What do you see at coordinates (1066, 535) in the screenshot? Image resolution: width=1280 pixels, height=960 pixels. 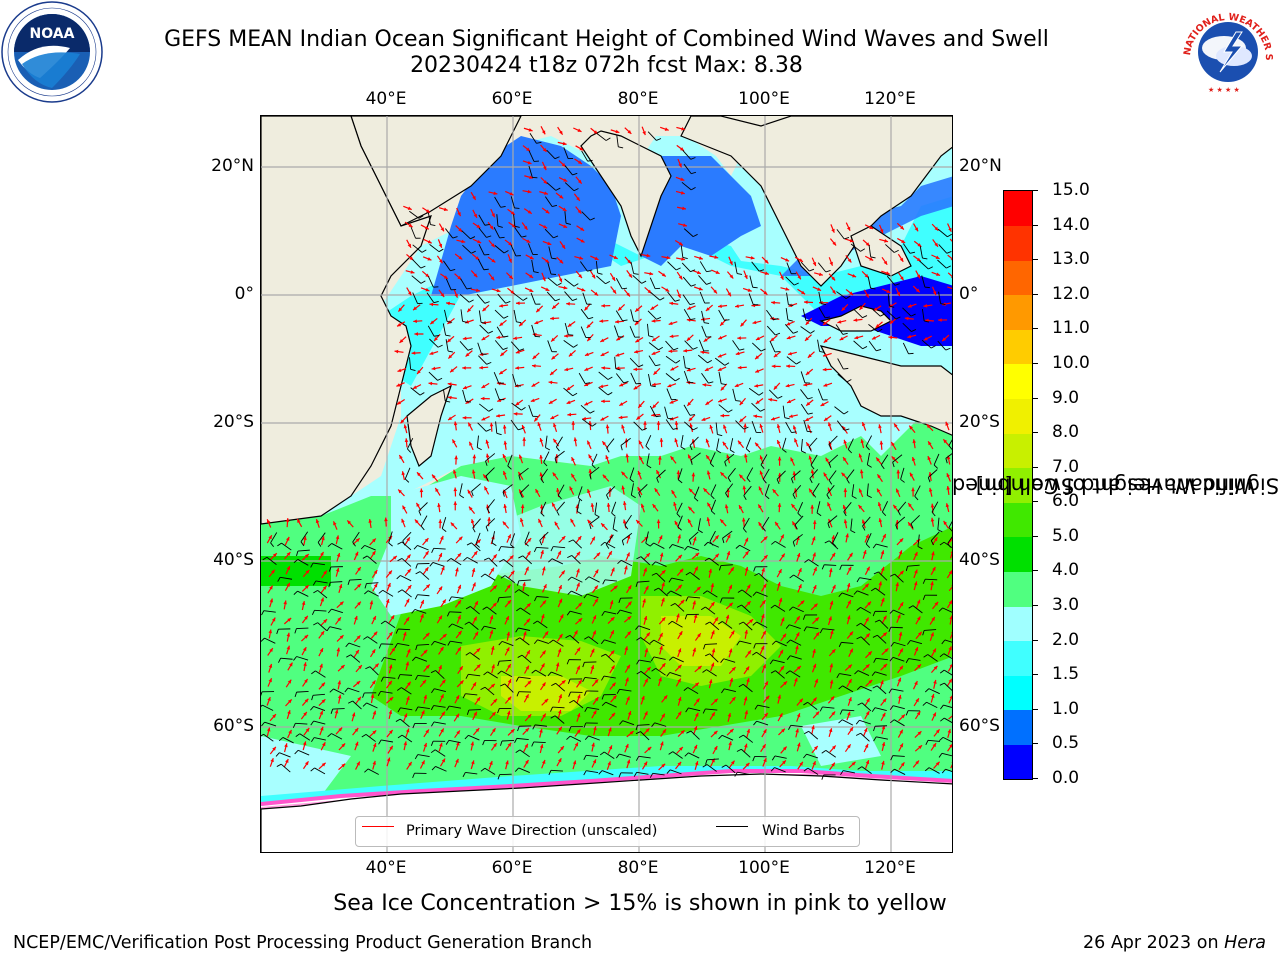 I see `colorbar-tick-label: 5.0` at bounding box center [1066, 535].